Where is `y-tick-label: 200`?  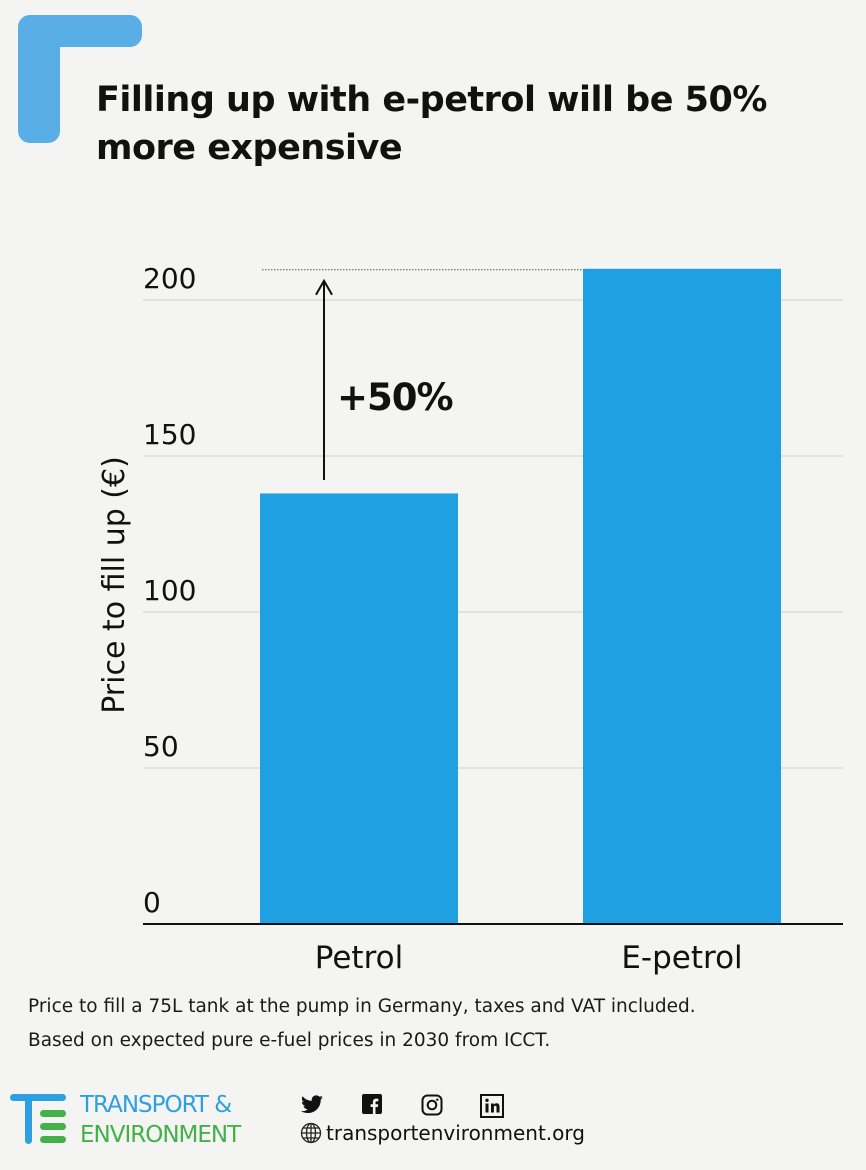
y-tick-label: 200 is located at coordinates (169, 278).